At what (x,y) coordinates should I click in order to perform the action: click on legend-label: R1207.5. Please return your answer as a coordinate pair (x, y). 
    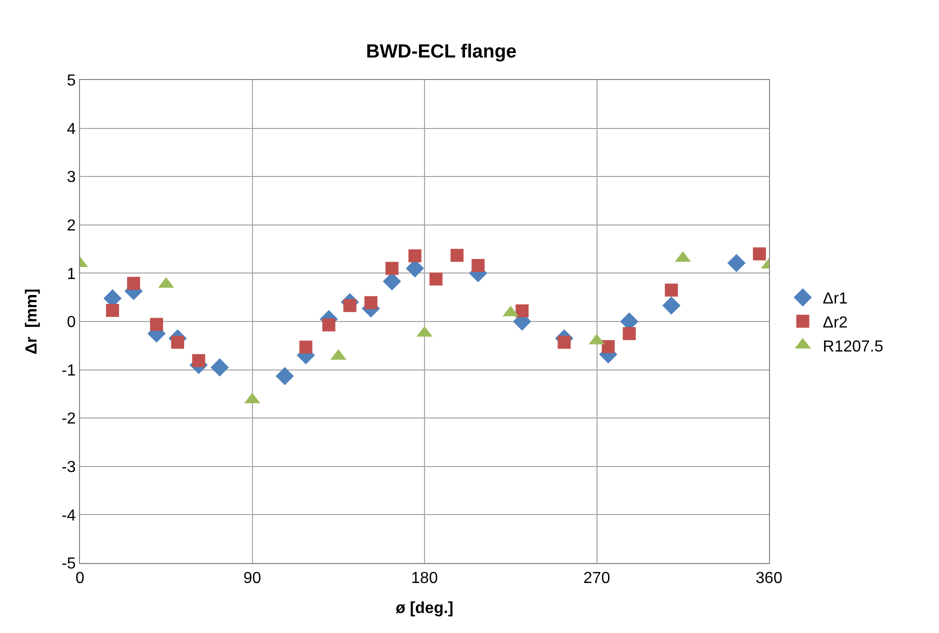
    Looking at the image, I should click on (853, 347).